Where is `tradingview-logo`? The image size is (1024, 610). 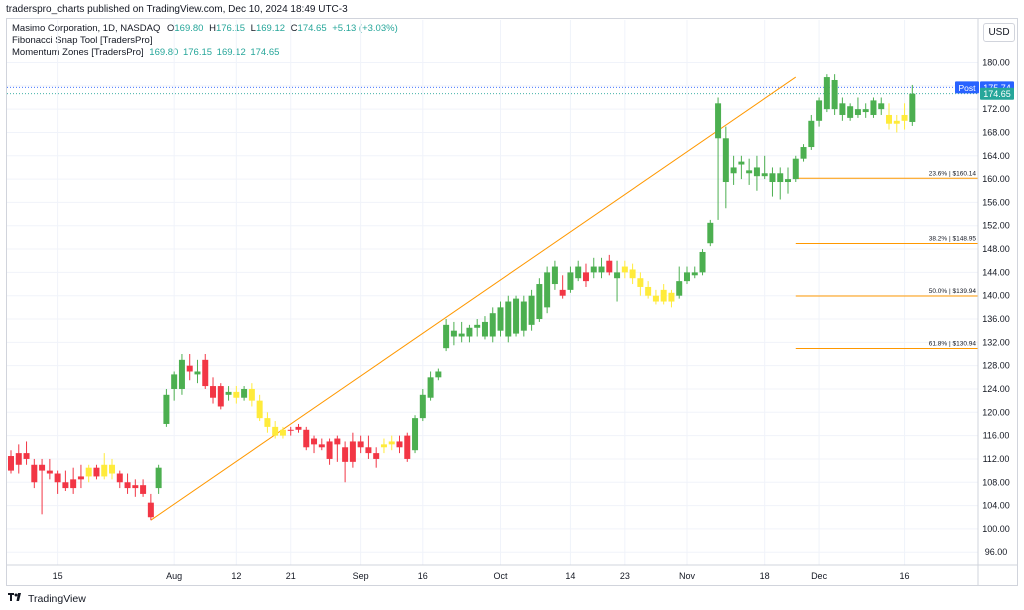
tradingview-logo is located at coordinates (16, 598).